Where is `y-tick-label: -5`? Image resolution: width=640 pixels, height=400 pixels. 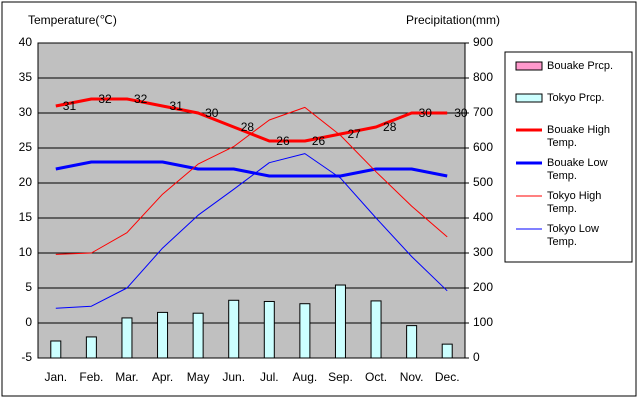
y-tick-label: -5 is located at coordinates (26, 357).